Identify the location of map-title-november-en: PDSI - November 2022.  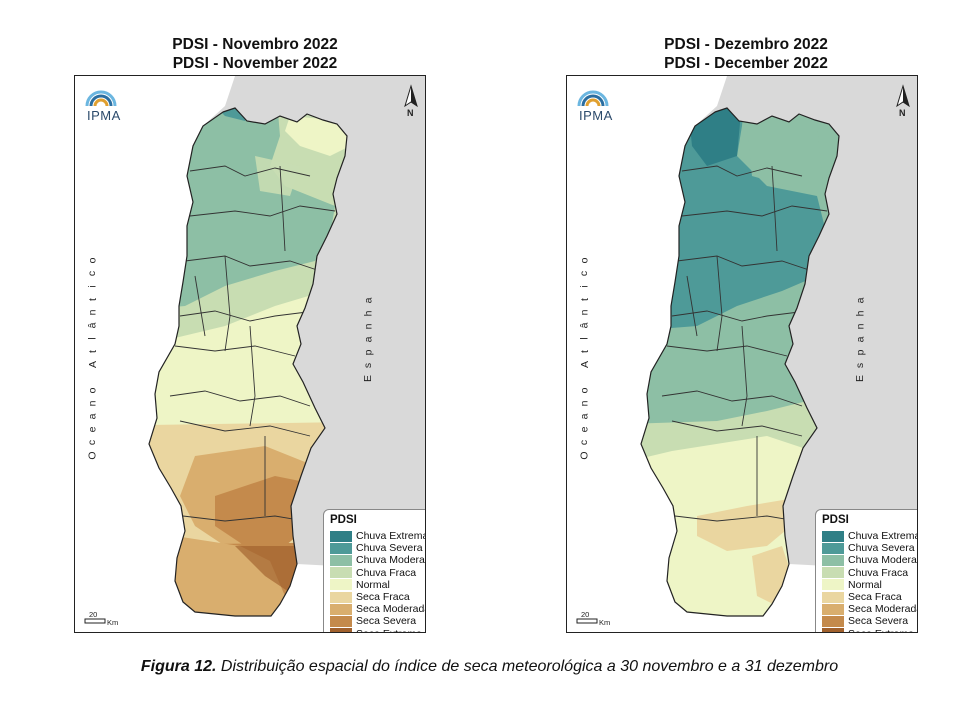
(255, 63).